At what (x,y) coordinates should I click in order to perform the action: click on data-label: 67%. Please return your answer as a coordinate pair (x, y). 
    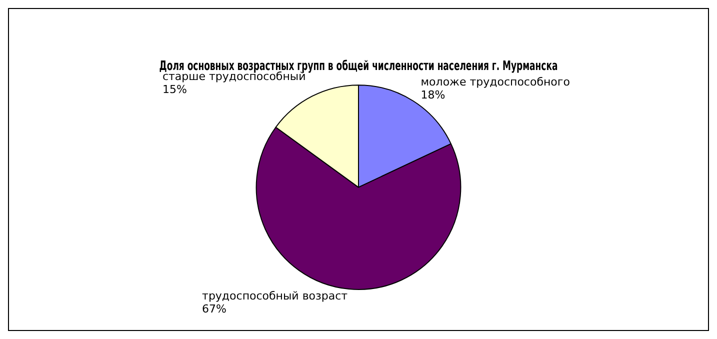
    Looking at the image, I should click on (214, 309).